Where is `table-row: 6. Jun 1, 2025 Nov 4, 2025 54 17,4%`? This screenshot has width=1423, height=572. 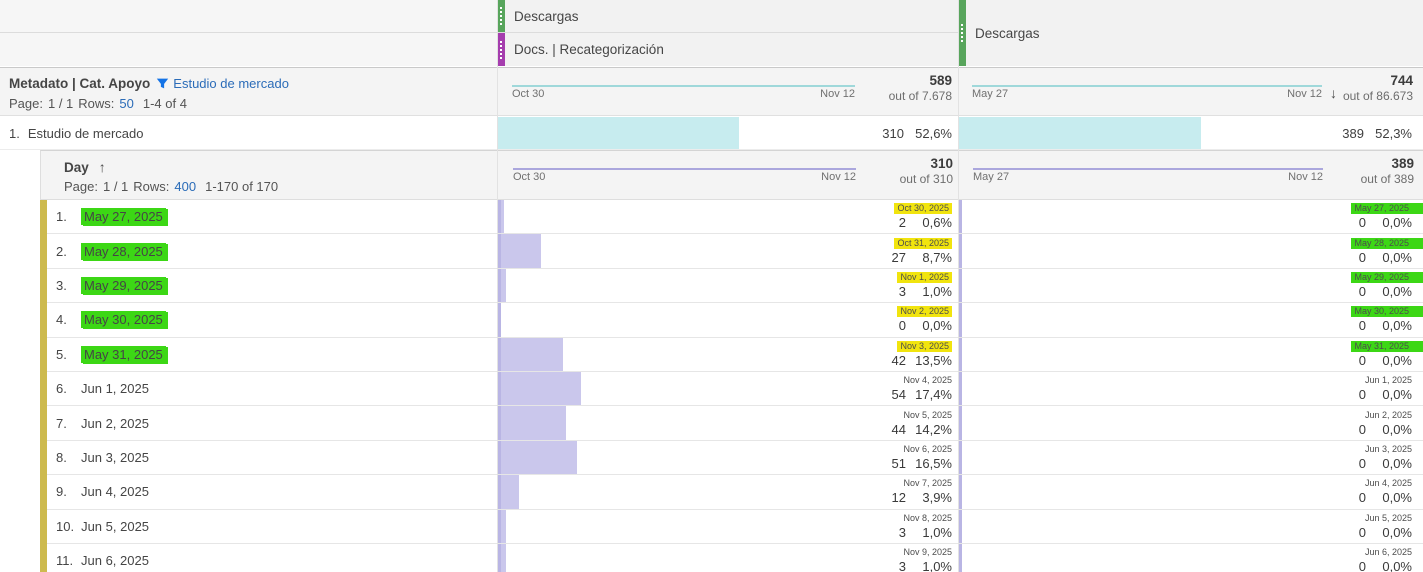 table-row: 6. Jun 1, 2025 Nov 4, 2025 54 17,4% is located at coordinates (731, 389).